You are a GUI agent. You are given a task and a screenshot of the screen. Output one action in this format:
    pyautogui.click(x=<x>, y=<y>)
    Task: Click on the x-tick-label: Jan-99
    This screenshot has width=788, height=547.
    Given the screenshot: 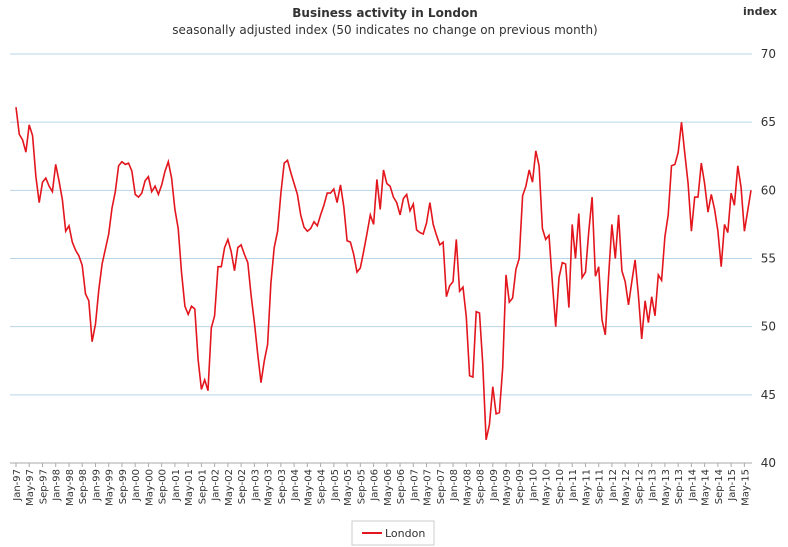 What is the action you would take?
    pyautogui.click(x=96, y=485)
    